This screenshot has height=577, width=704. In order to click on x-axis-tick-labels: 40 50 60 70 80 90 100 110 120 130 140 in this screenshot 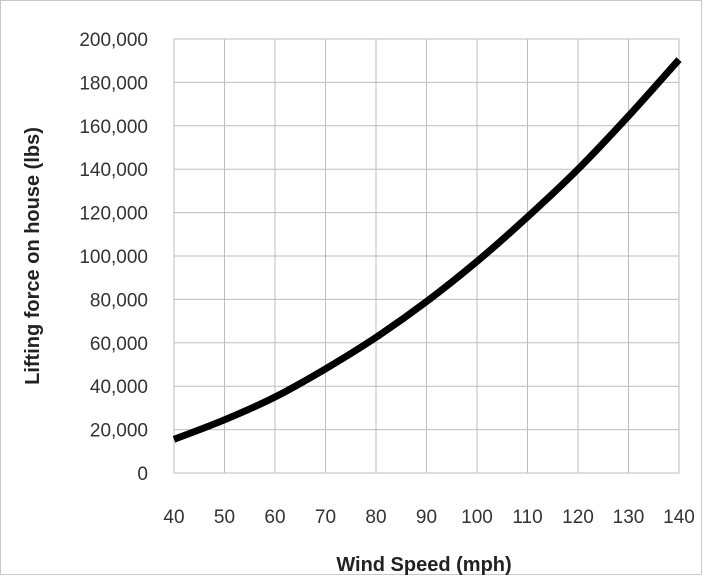, I will do `click(428, 517)`.